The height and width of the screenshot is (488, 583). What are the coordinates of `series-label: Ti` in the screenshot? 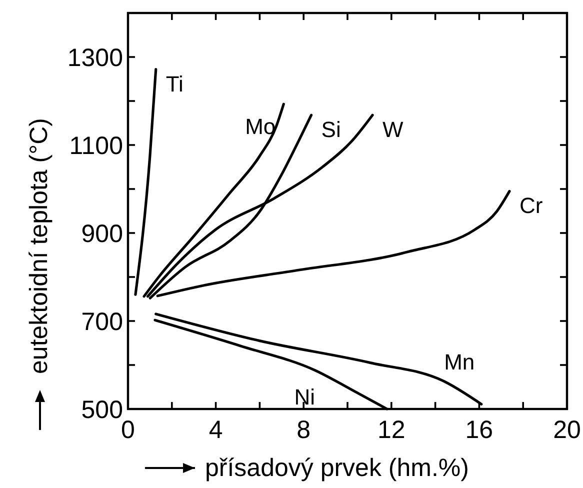 It's located at (175, 83).